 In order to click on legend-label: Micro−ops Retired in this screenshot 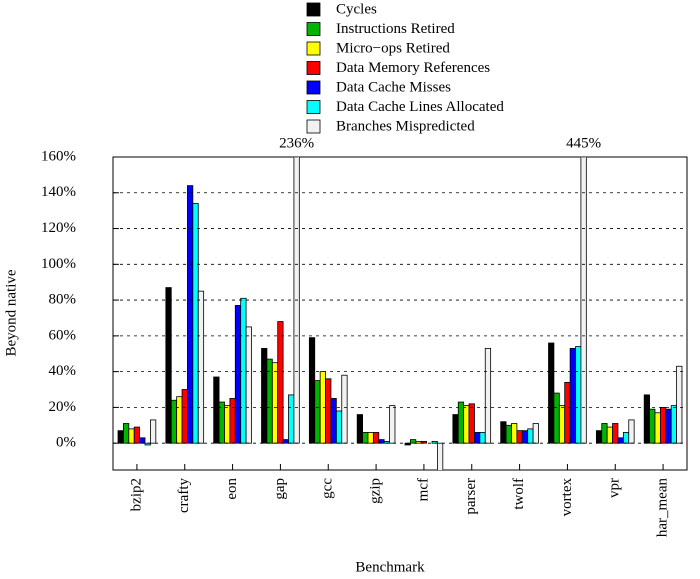, I will do `click(393, 48)`.